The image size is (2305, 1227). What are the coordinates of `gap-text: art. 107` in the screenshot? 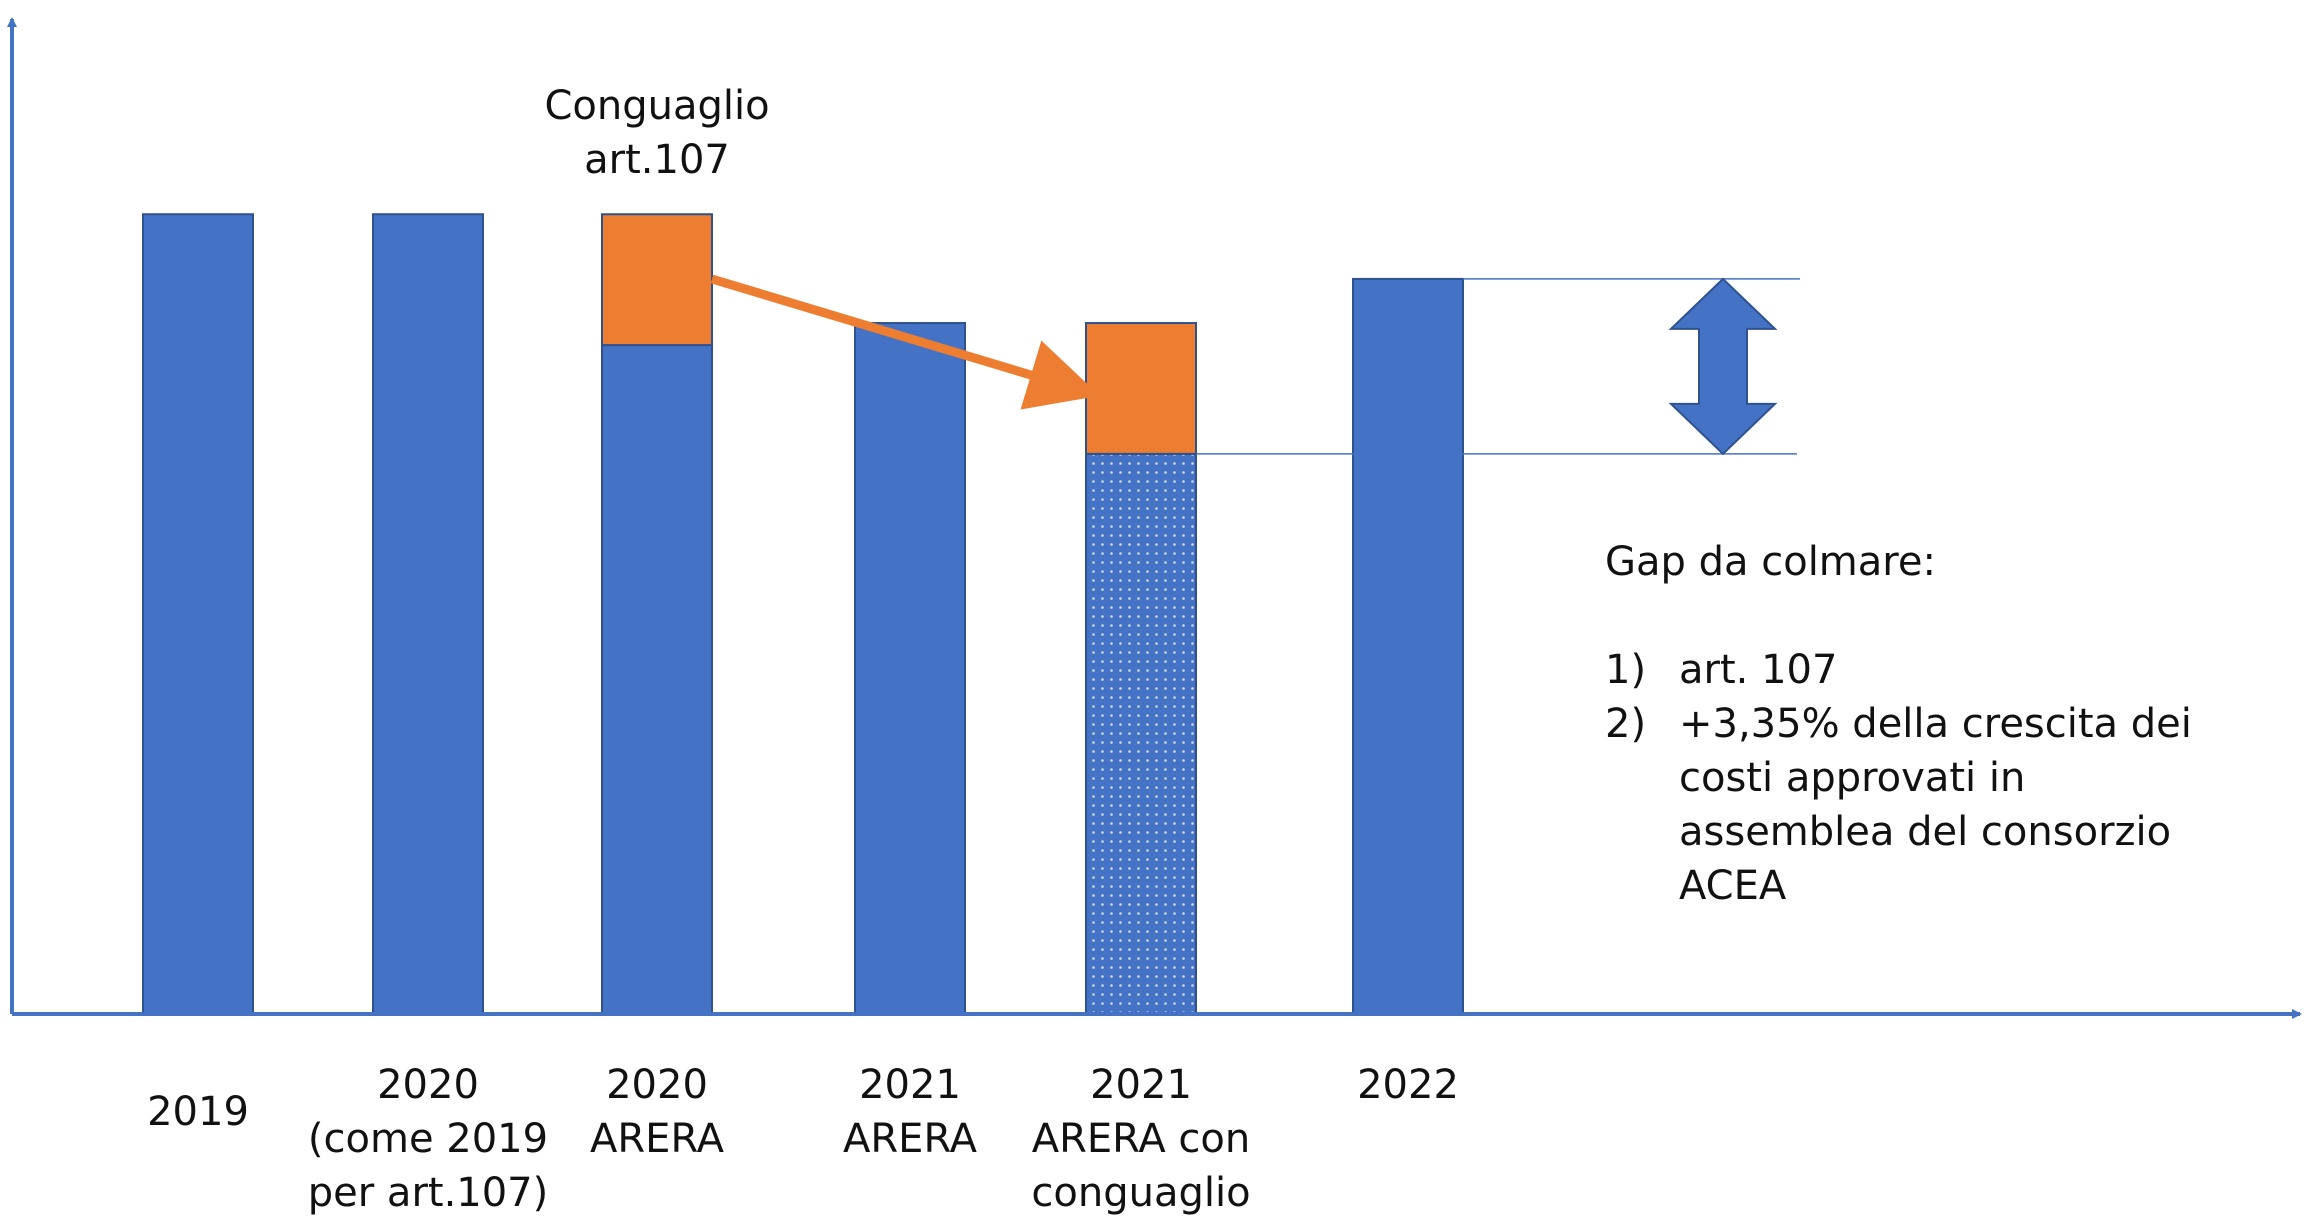 It's located at (1758, 670).